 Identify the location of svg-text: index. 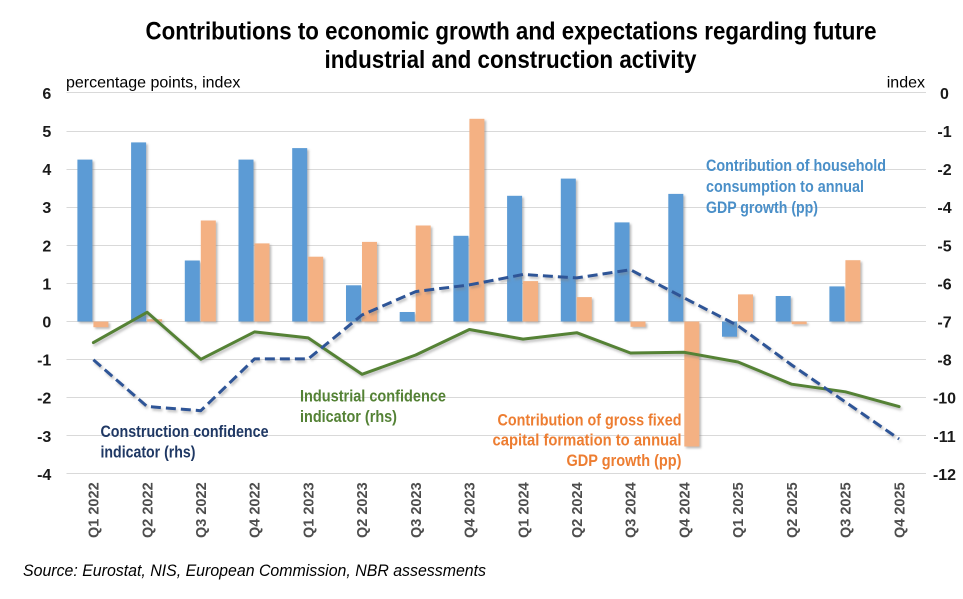
(906, 83).